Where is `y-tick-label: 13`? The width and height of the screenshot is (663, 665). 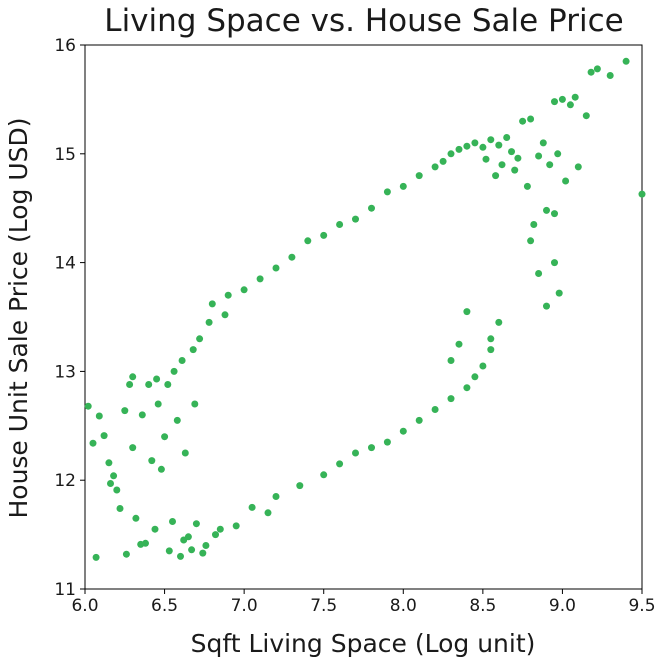 y-tick-label: 13 is located at coordinates (65, 372).